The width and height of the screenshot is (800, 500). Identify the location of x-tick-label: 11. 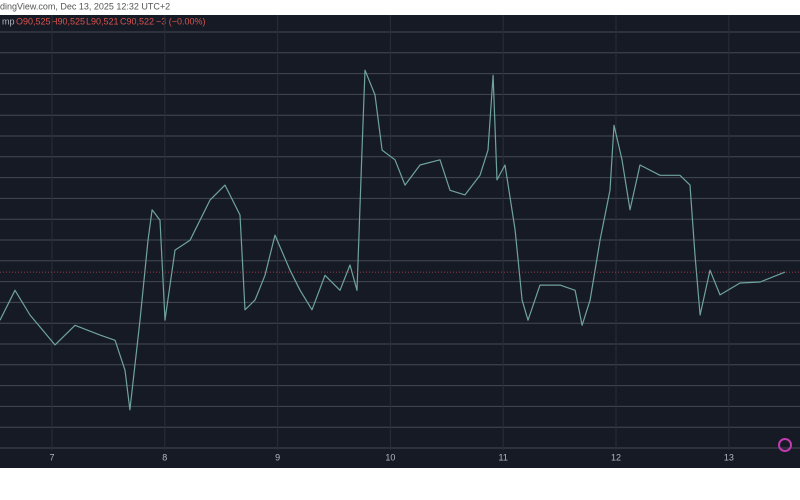
(503, 457).